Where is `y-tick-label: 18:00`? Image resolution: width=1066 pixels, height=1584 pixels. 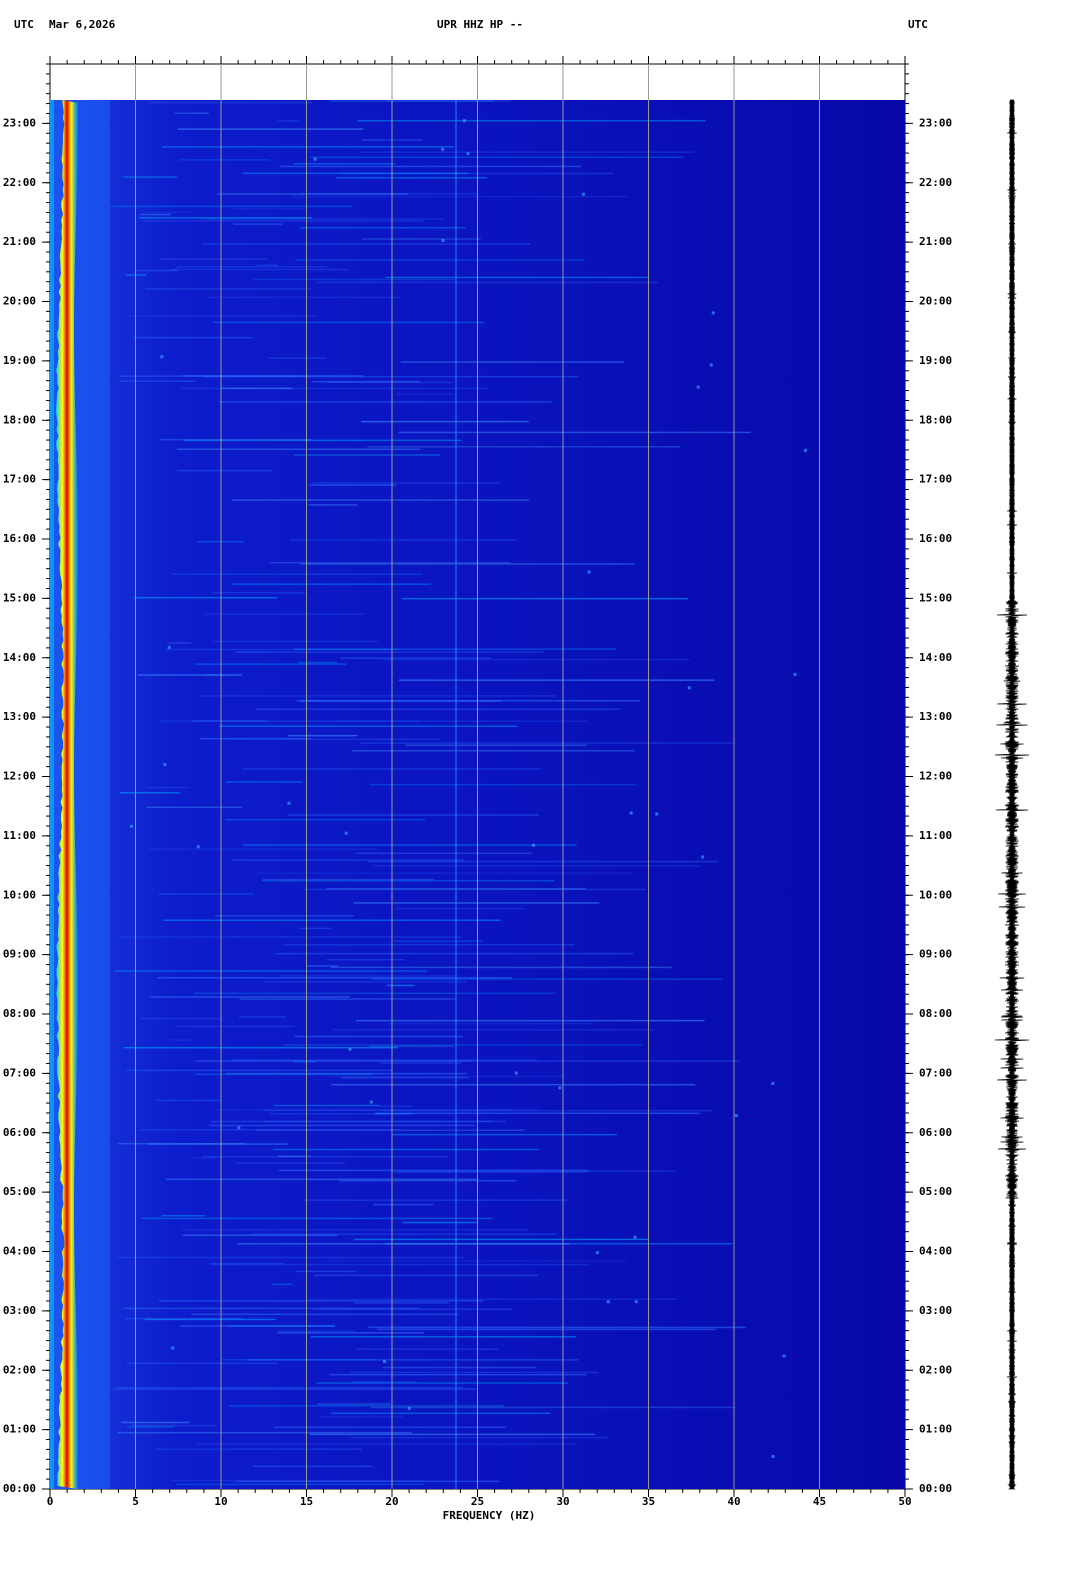 y-tick-label: 18:00 is located at coordinates (19, 419).